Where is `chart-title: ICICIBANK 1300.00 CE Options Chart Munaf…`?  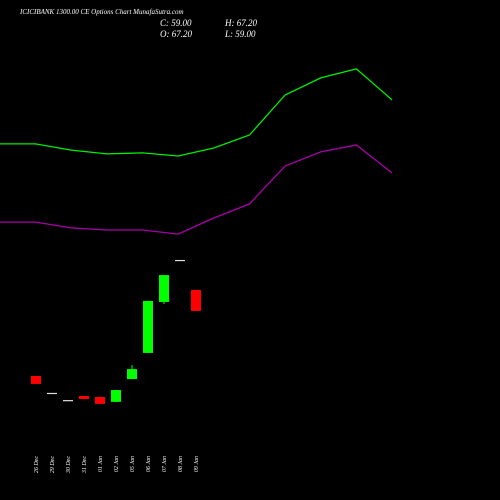 chart-title: ICICIBANK 1300.00 CE Options Chart Munaf… is located at coordinates (101, 12).